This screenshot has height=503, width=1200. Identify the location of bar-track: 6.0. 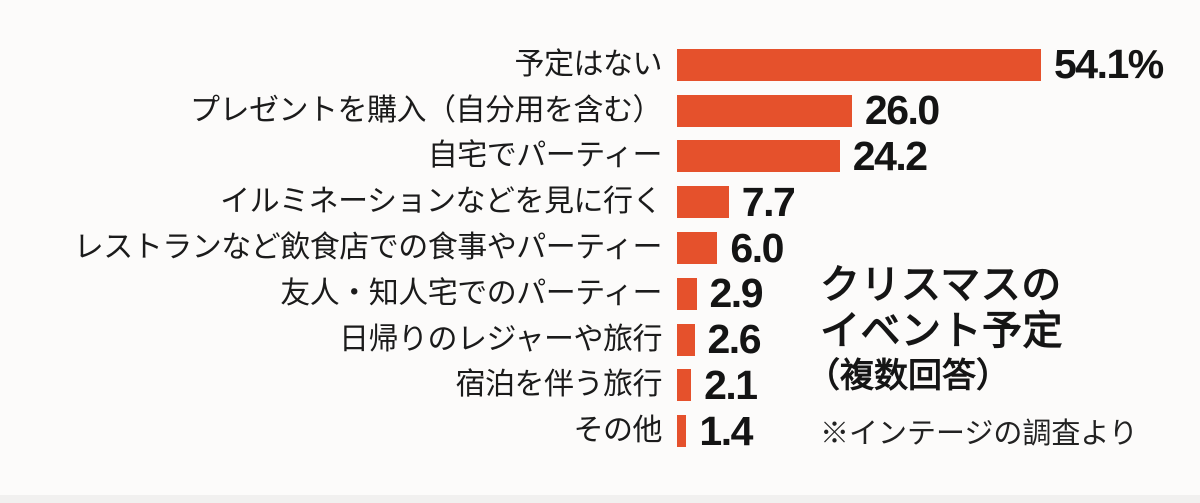
(730, 247).